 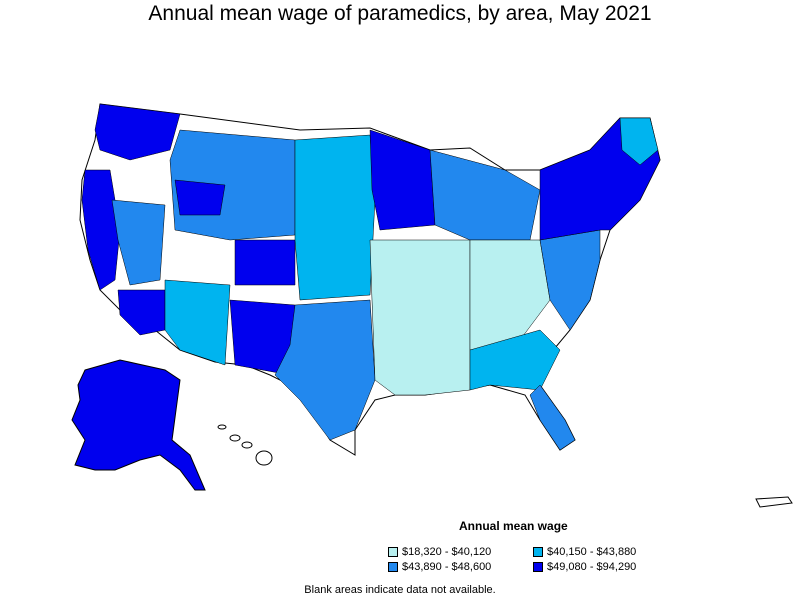 I want to click on hawaii, so click(x=245, y=445).